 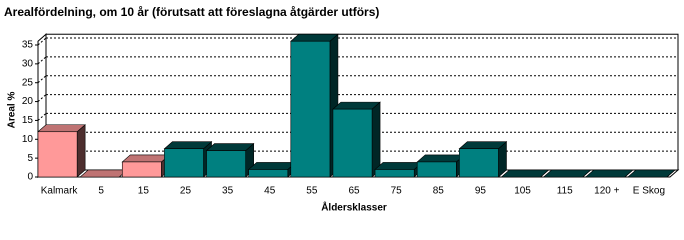 I want to click on x-tick-label: 85, so click(x=439, y=191).